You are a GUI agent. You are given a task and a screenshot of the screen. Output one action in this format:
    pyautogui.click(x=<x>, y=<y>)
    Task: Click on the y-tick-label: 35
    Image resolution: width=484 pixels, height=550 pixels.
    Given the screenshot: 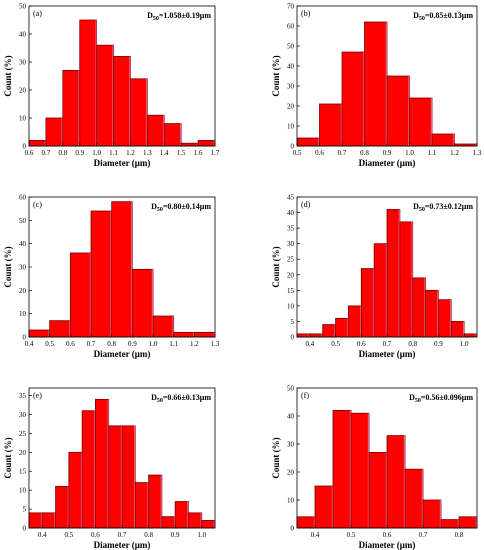 What is the action you would take?
    pyautogui.click(x=23, y=396)
    